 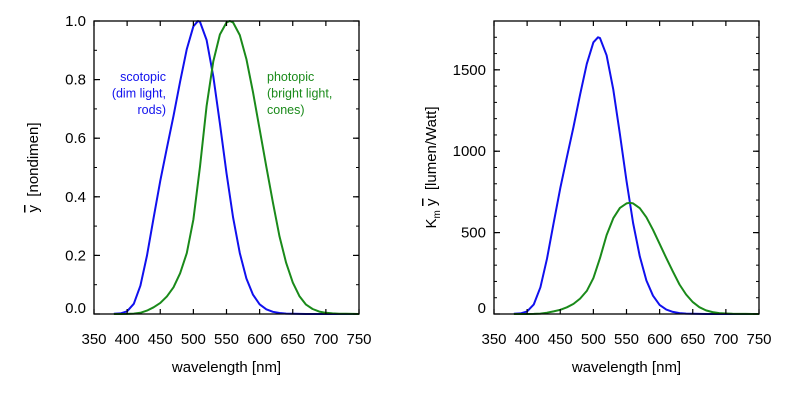 What do you see at coordinates (431, 223) in the screenshot?
I see `y-label-prefix: K` at bounding box center [431, 223].